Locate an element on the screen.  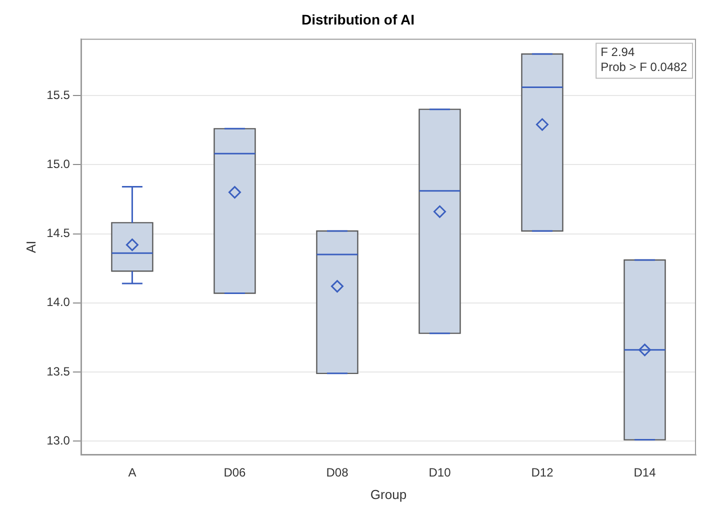
x-tick-label: D06 is located at coordinates (235, 473).